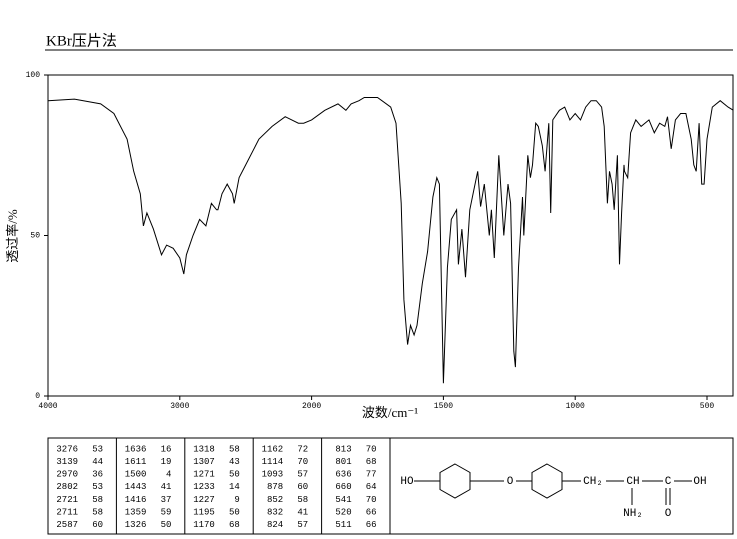 This screenshot has height=539, width=737. Describe the element at coordinates (343, 487) in the screenshot. I see `peak-wavenumber: 660` at that location.